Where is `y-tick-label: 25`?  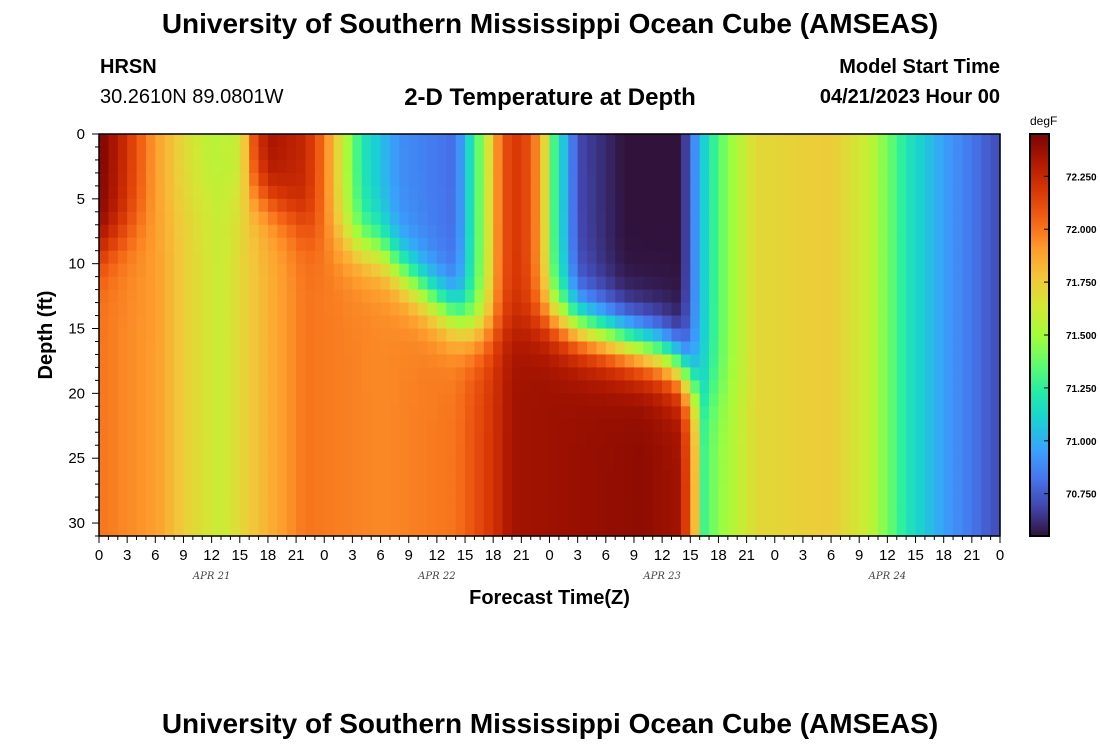
y-tick-label: 25 is located at coordinates (76, 458).